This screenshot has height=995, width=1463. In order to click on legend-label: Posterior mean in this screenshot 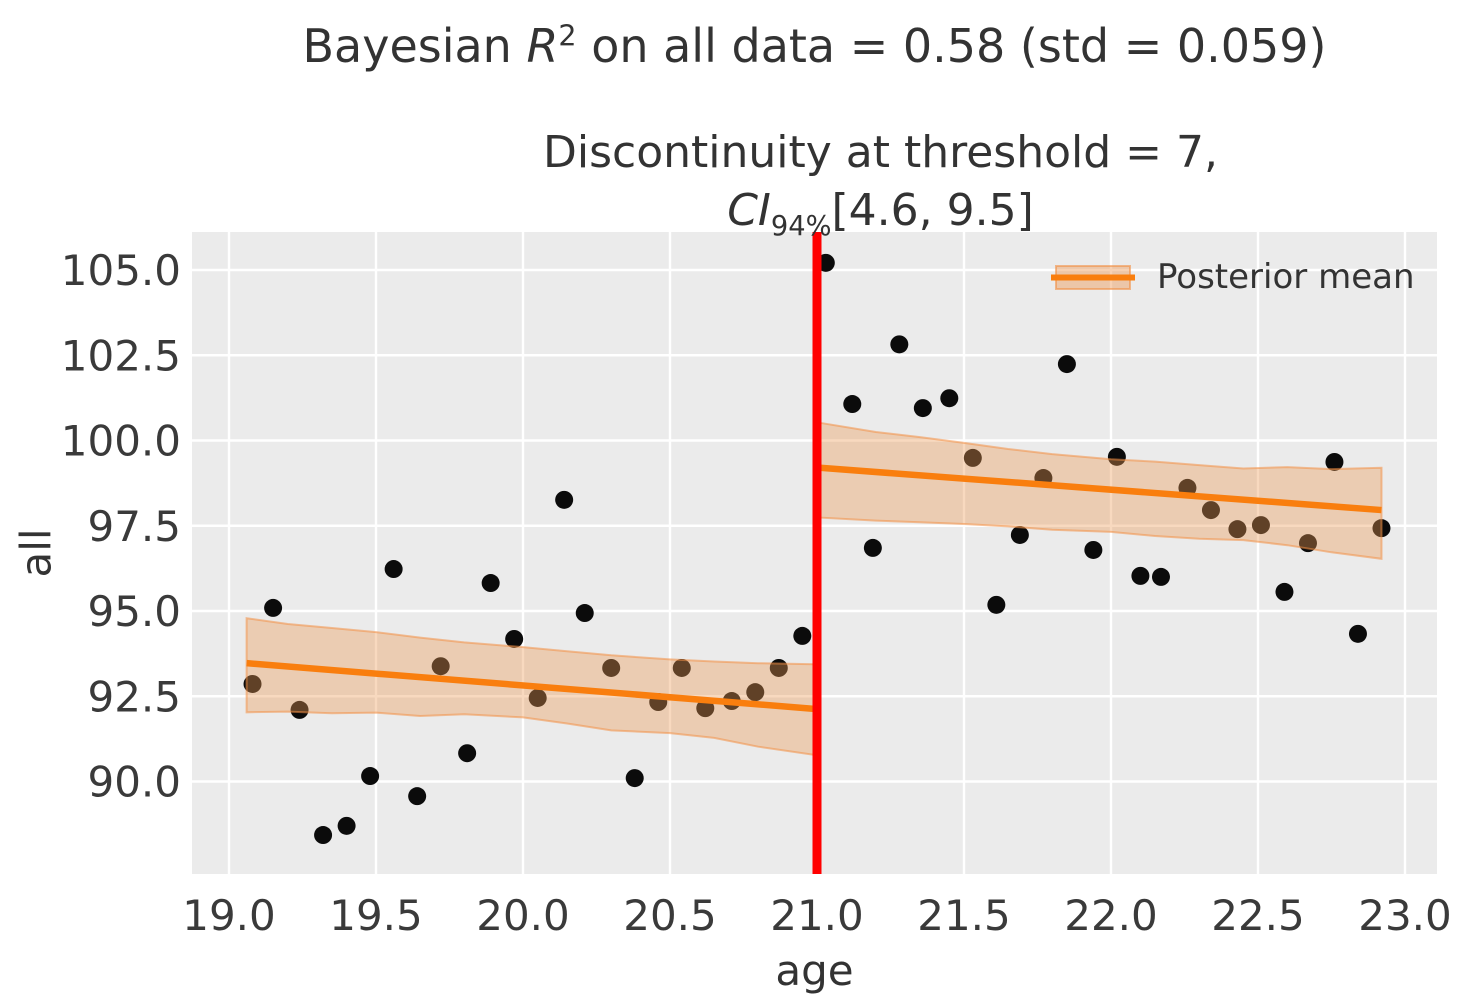, I will do `click(1286, 277)`.